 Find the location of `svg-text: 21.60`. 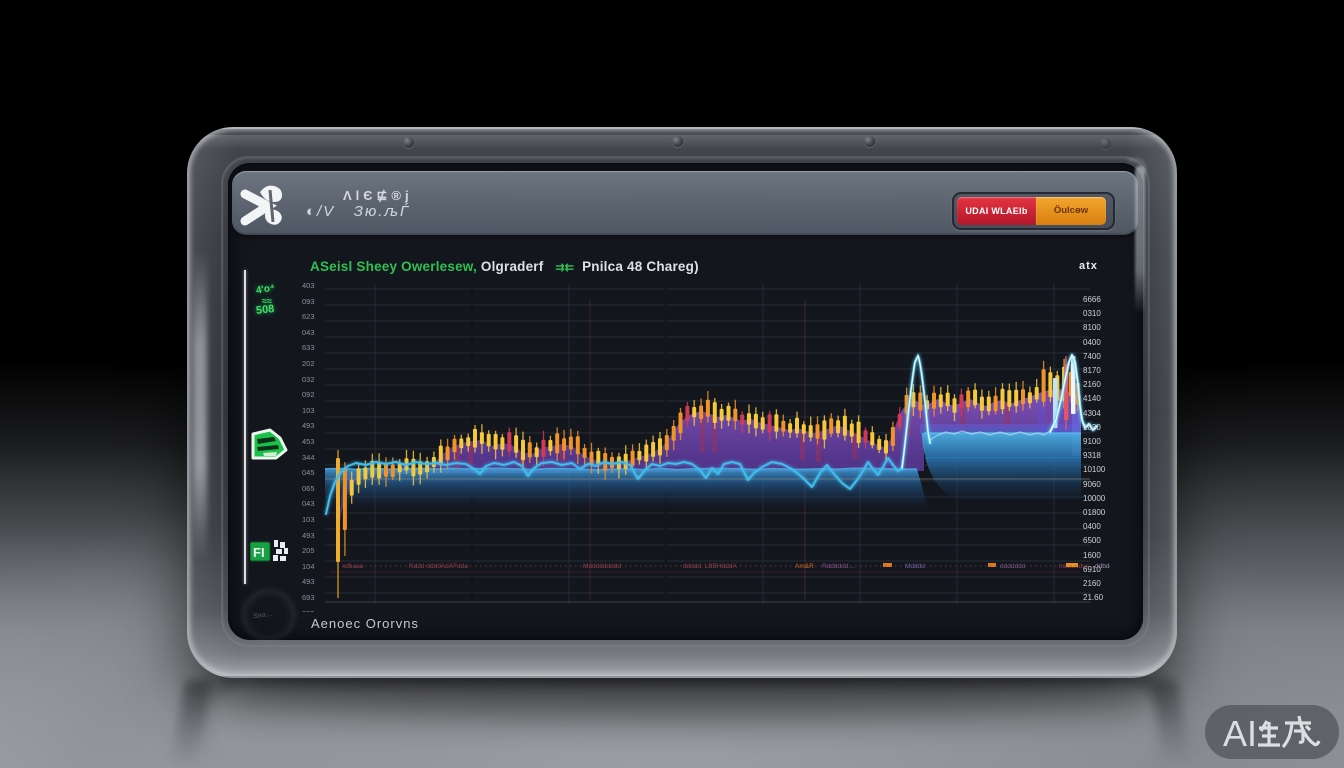

svg-text: 21.60 is located at coordinates (1093, 597).